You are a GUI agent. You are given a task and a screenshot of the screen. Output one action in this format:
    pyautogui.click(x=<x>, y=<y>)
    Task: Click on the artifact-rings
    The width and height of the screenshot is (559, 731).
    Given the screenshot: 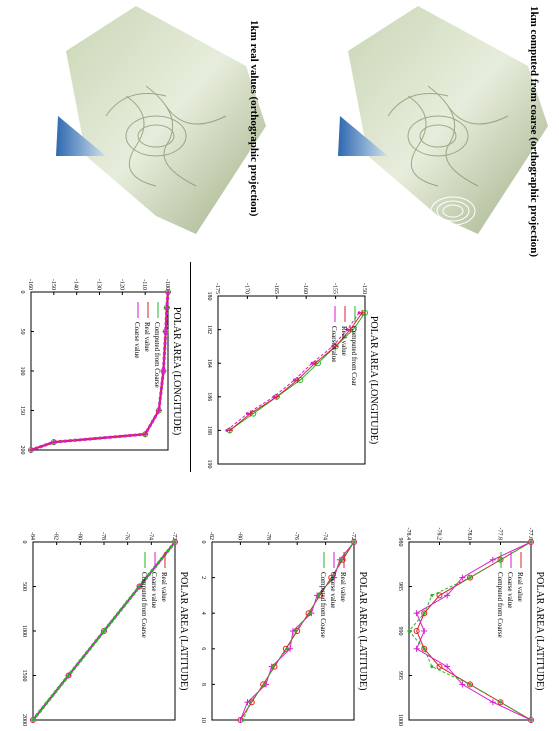 What is the action you would take?
    pyautogui.click(x=453, y=211)
    